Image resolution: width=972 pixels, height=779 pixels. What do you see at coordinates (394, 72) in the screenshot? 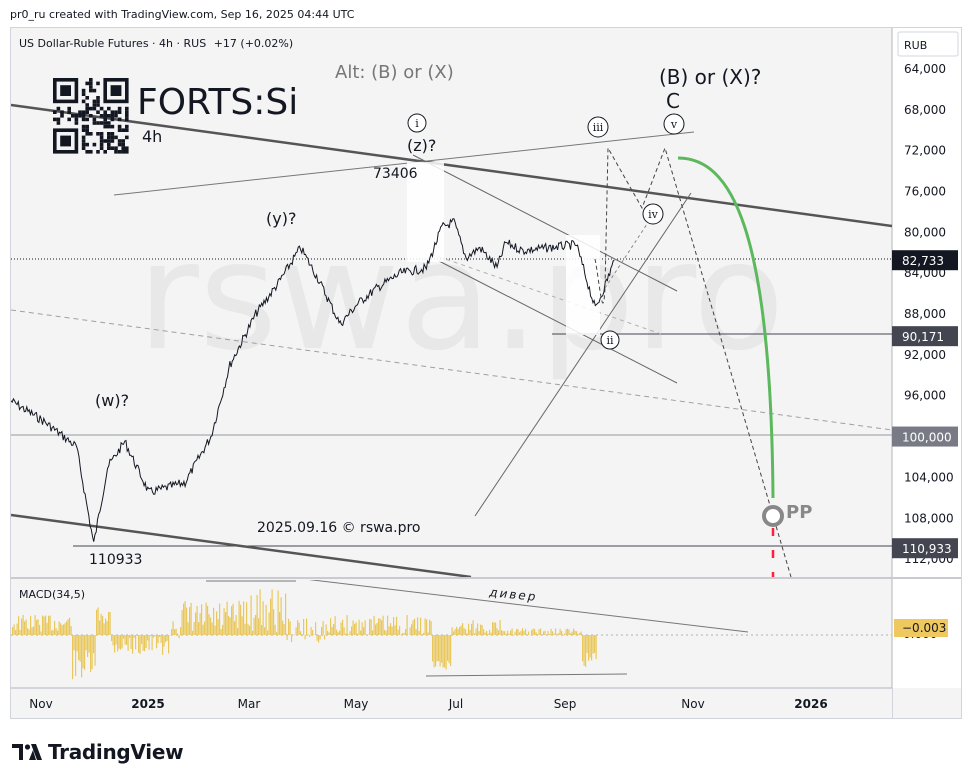
I see `alt-label: Alt: (B) or (X)` at bounding box center [394, 72].